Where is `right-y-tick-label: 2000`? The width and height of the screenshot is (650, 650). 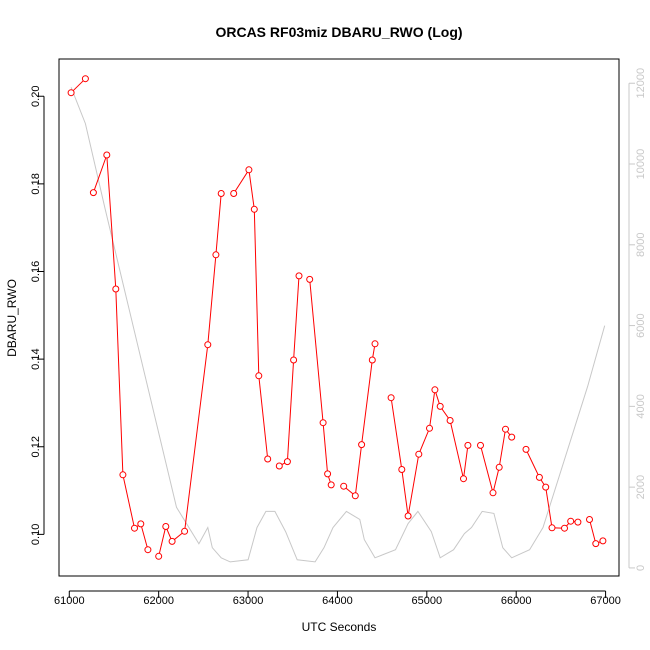
right-y-tick-label: 2000 is located at coordinates (641, 487).